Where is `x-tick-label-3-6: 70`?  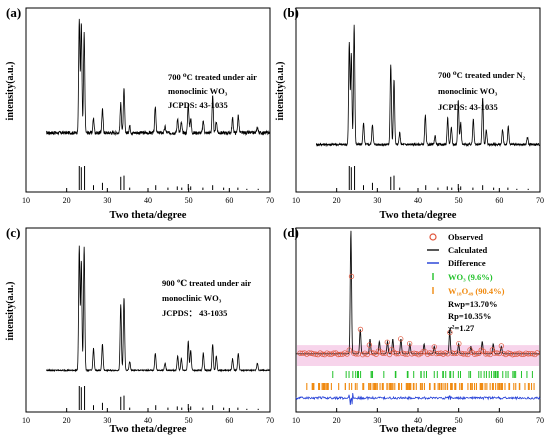
x-tick-label-3-6: 70 is located at coordinates (540, 420).